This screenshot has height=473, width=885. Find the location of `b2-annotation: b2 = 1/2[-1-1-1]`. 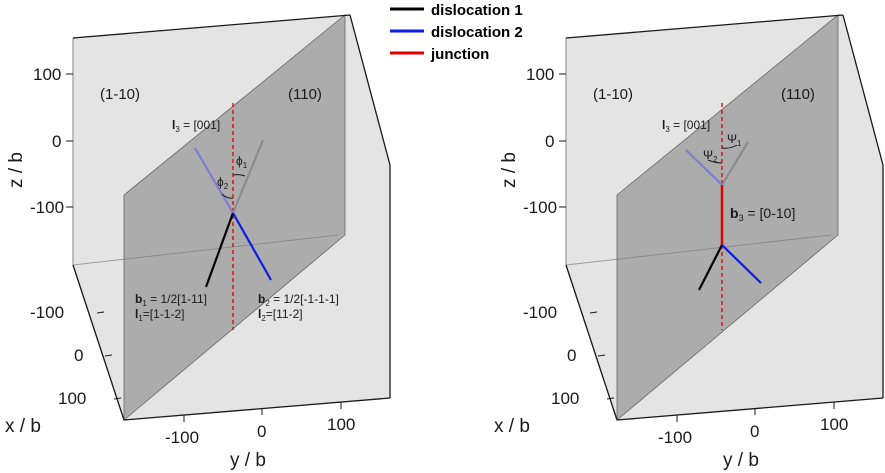

b2-annotation: b2 = 1/2[-1-1-1] is located at coordinates (298, 300).